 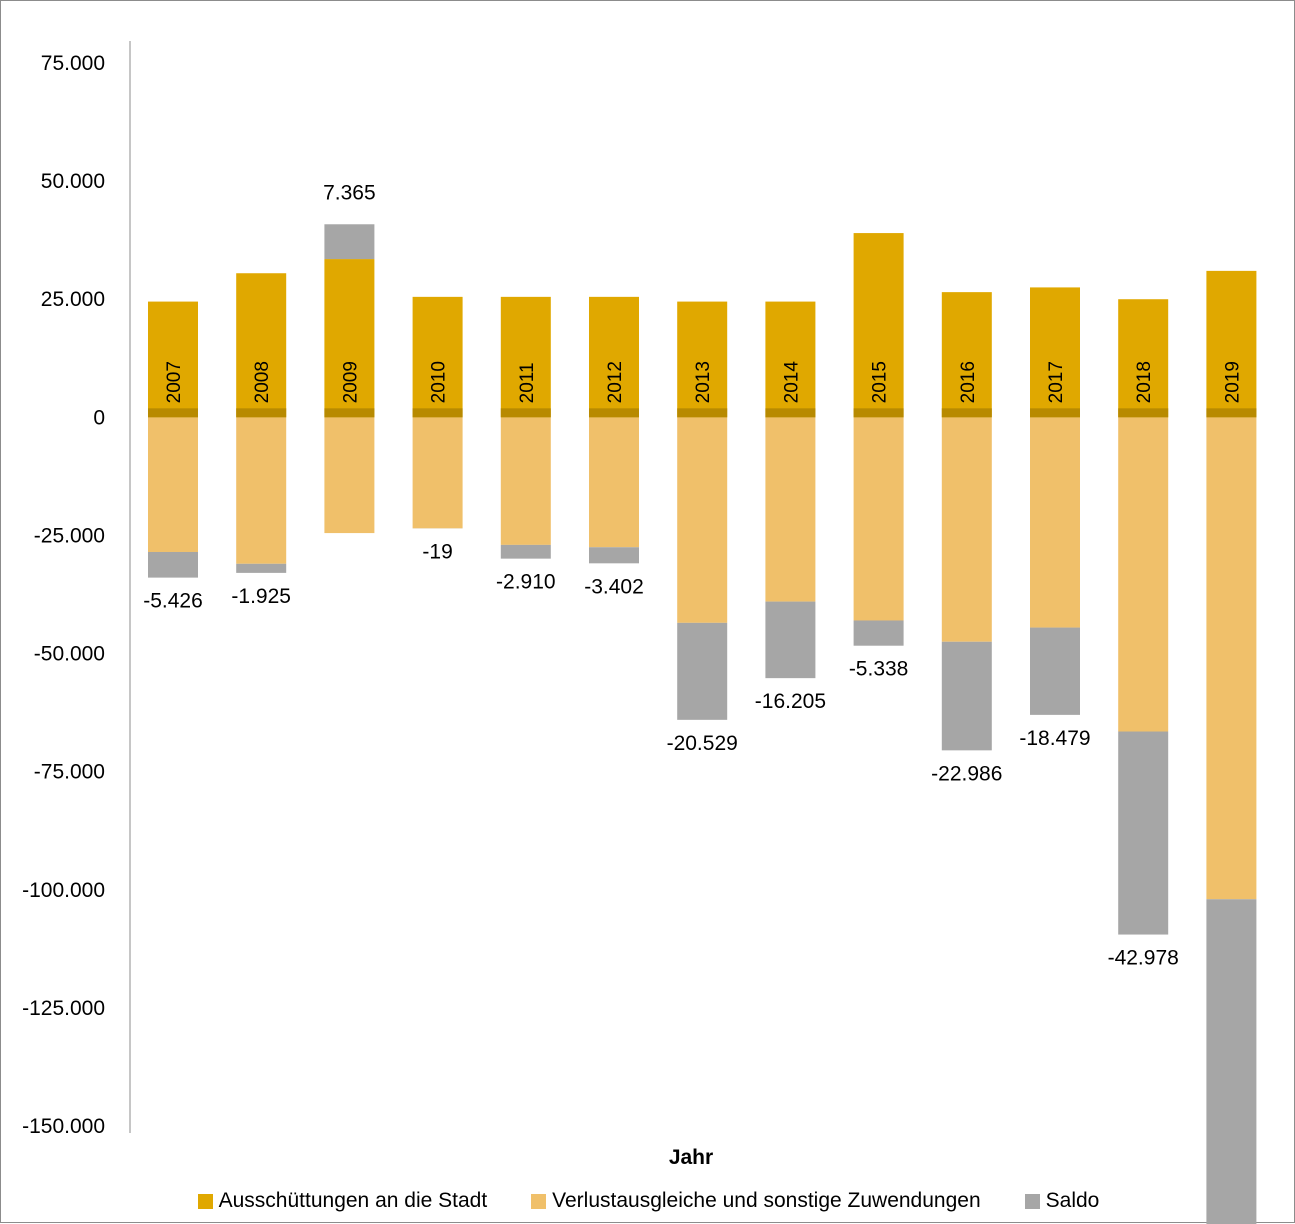 I want to click on category-label: 2008, so click(x=262, y=382).